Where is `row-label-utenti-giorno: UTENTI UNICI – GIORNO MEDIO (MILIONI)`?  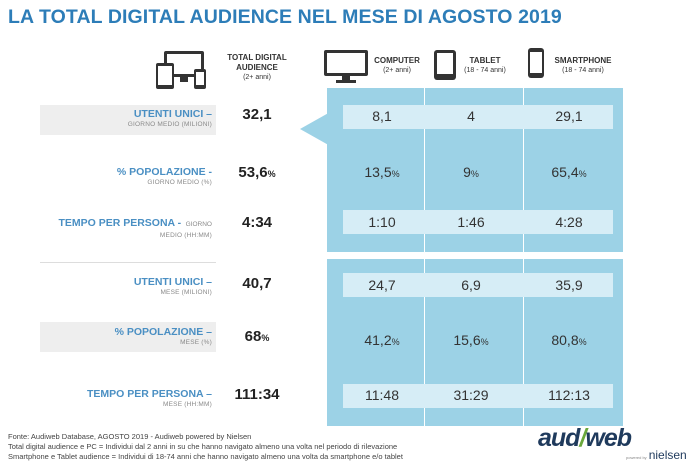
row-label-utenti-giorno: UTENTI UNICI – GIORNO MEDIO (MILIONI) is located at coordinates (169, 118).